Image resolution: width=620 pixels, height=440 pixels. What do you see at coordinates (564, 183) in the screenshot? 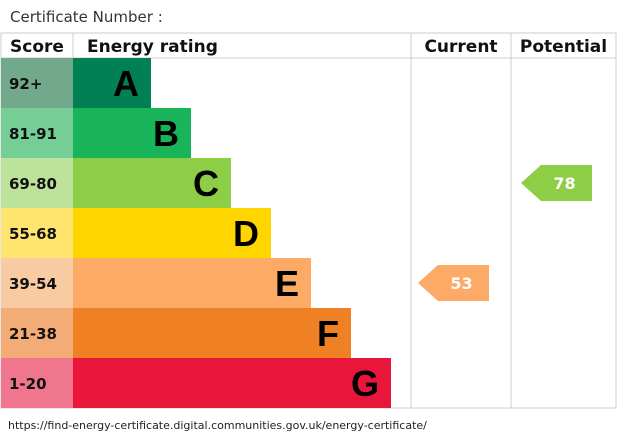
I see `potential-rating-value: 78` at bounding box center [564, 183].